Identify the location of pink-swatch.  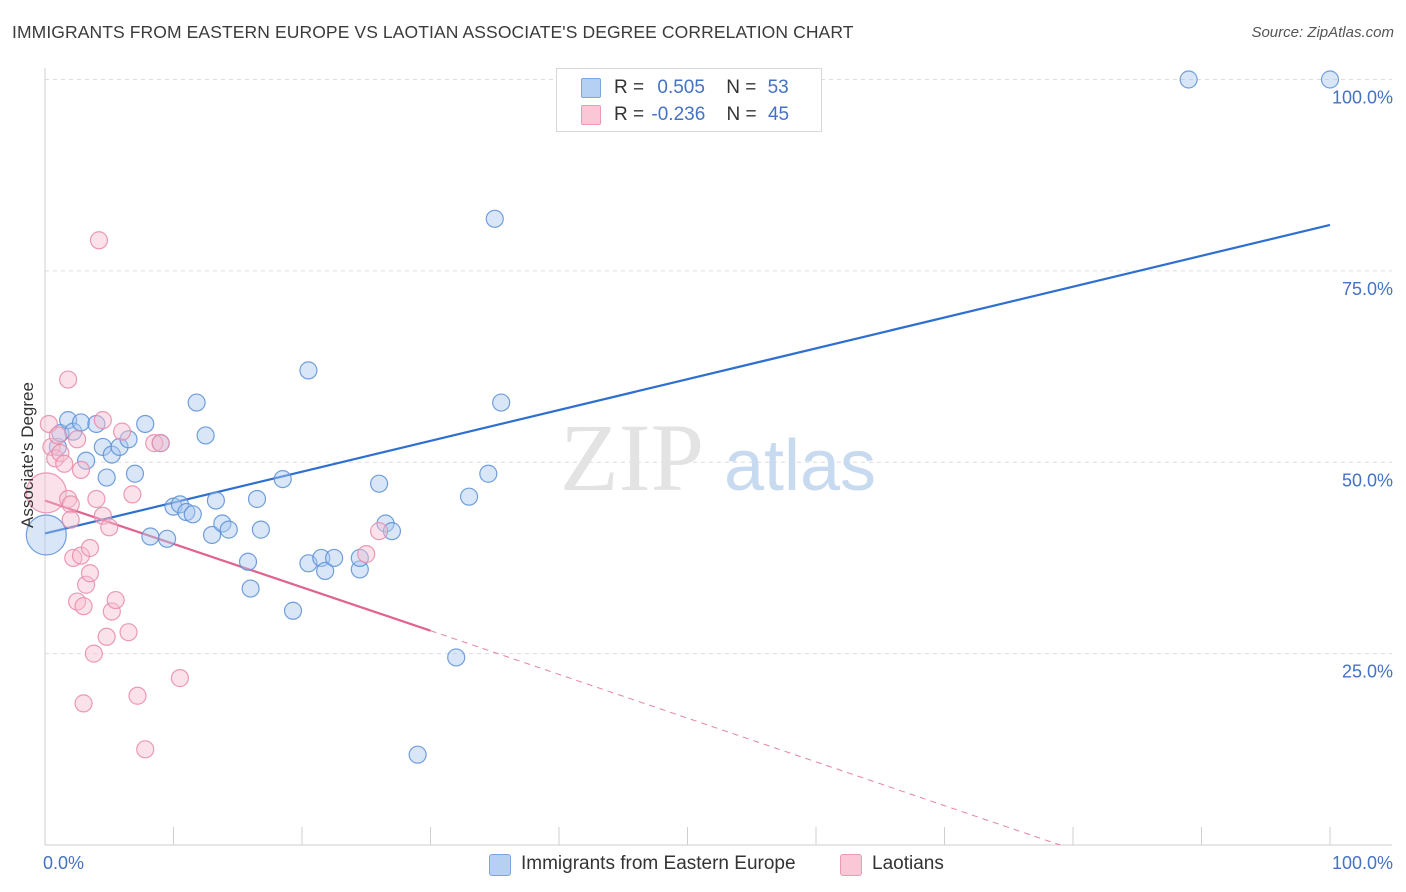
(591, 115).